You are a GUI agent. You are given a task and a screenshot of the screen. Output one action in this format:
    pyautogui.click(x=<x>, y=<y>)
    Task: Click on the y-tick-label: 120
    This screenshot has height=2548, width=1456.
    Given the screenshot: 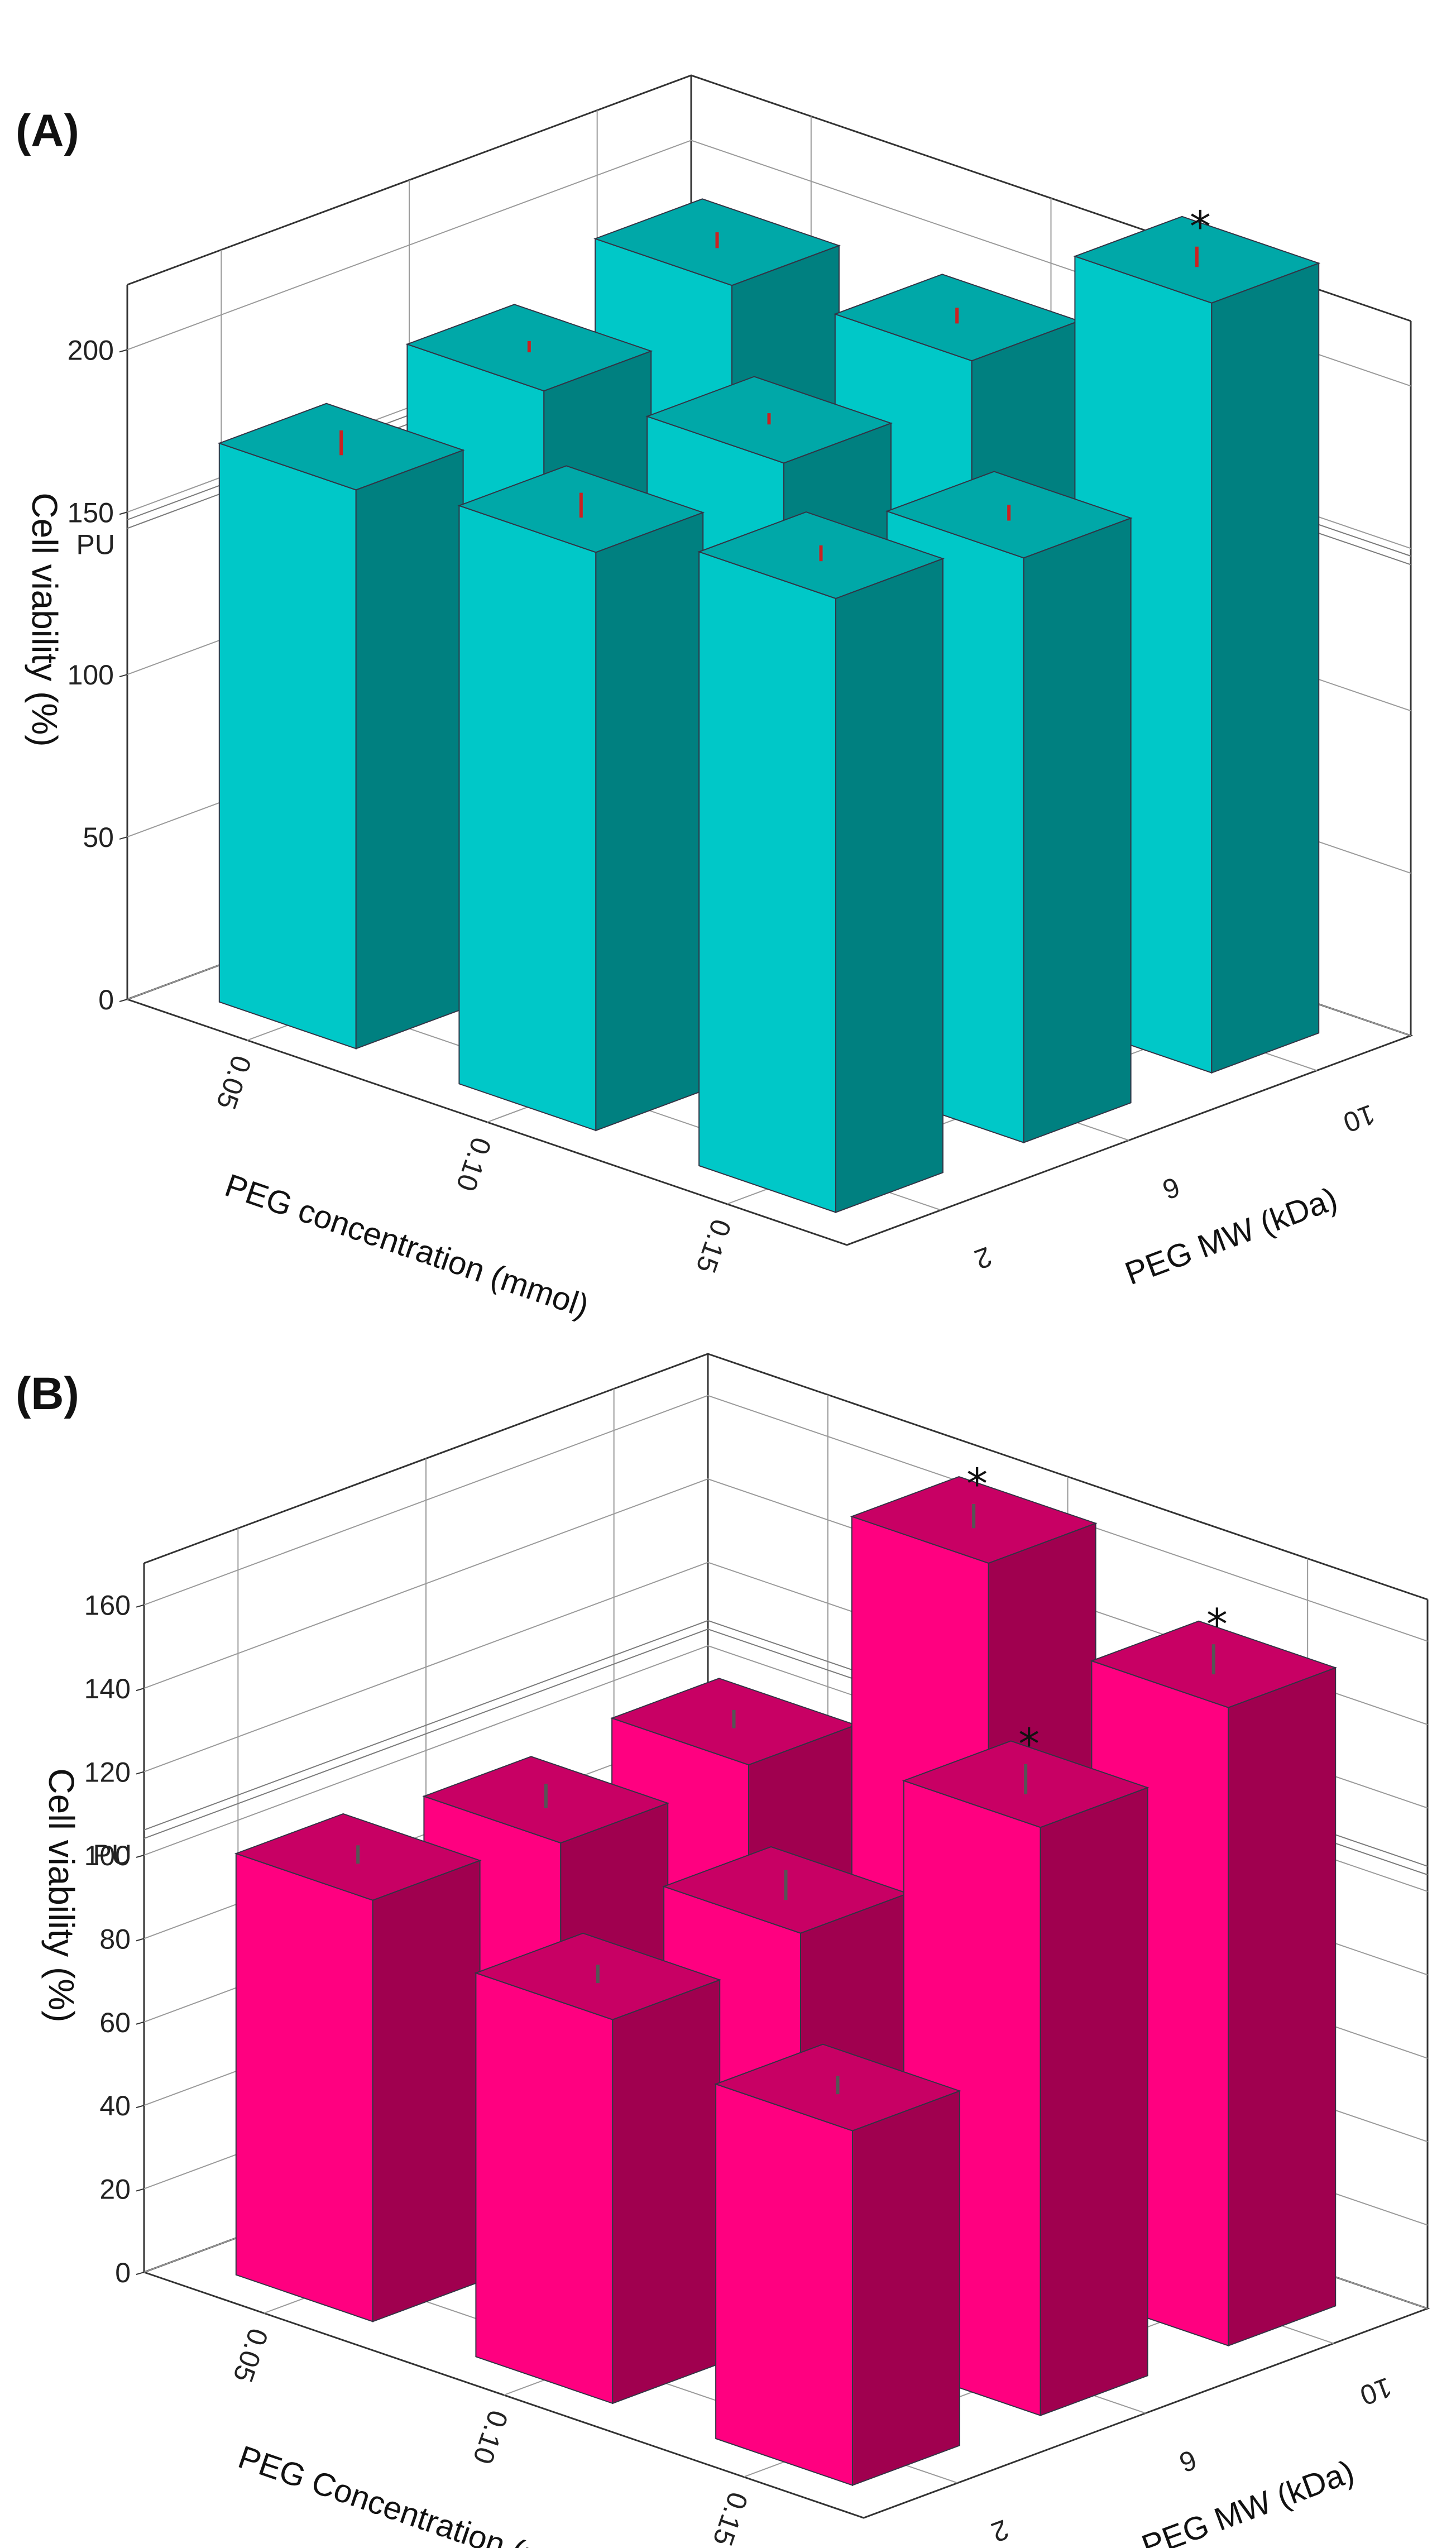 What is the action you would take?
    pyautogui.click(x=107, y=1773)
    